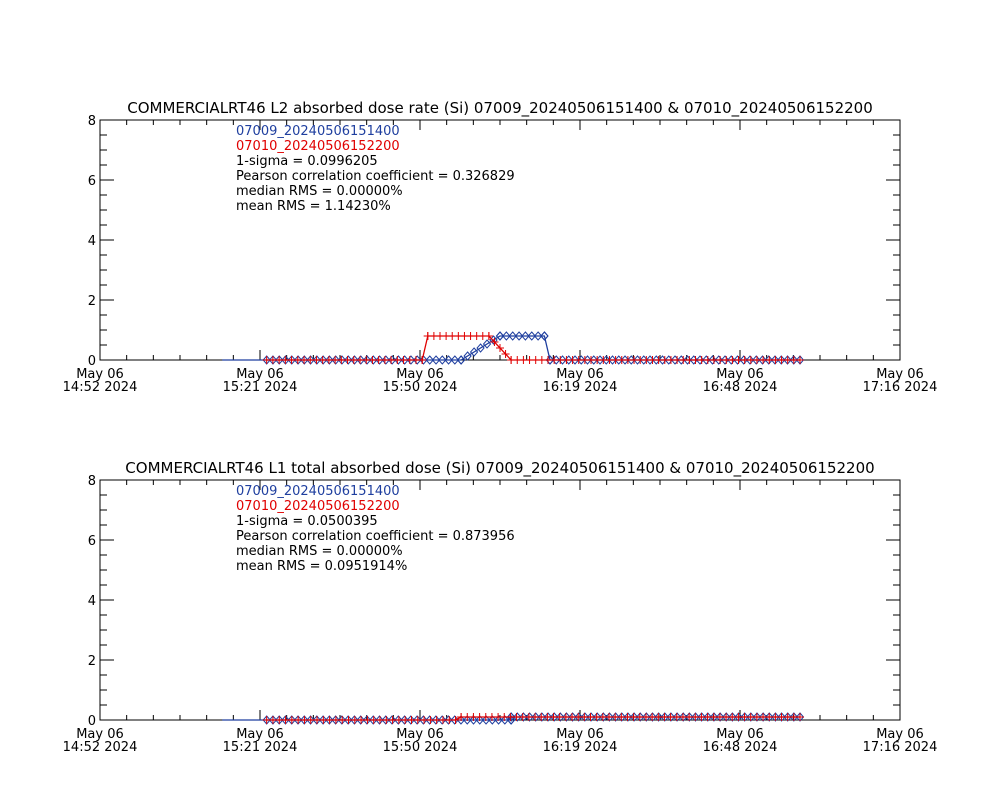 This screenshot has width=1000, height=800. Describe the element at coordinates (321, 566) in the screenshot. I see `stats-text: mean RMS = 0.0951914%` at that location.